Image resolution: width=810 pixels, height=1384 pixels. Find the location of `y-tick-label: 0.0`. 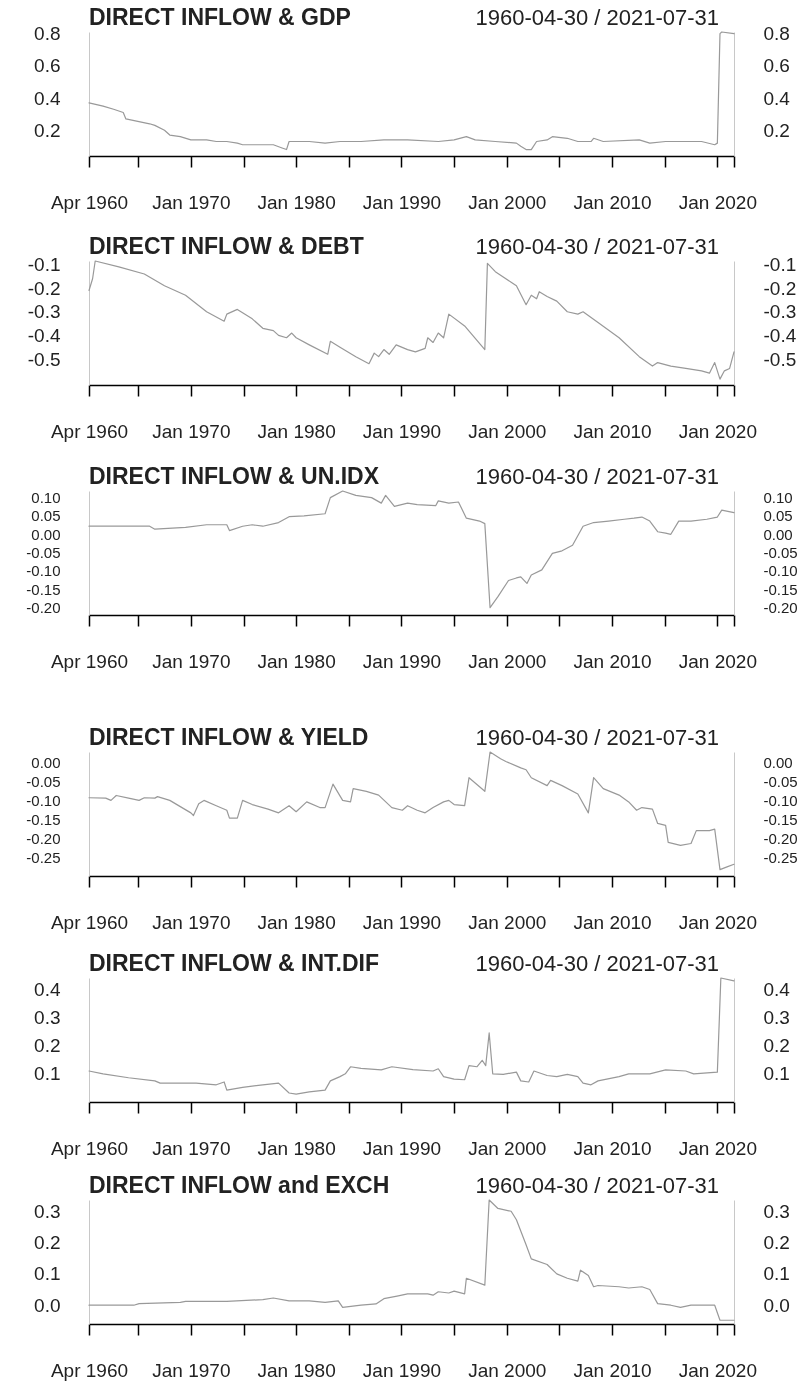

y-tick-label: 0.0 is located at coordinates (47, 1305).